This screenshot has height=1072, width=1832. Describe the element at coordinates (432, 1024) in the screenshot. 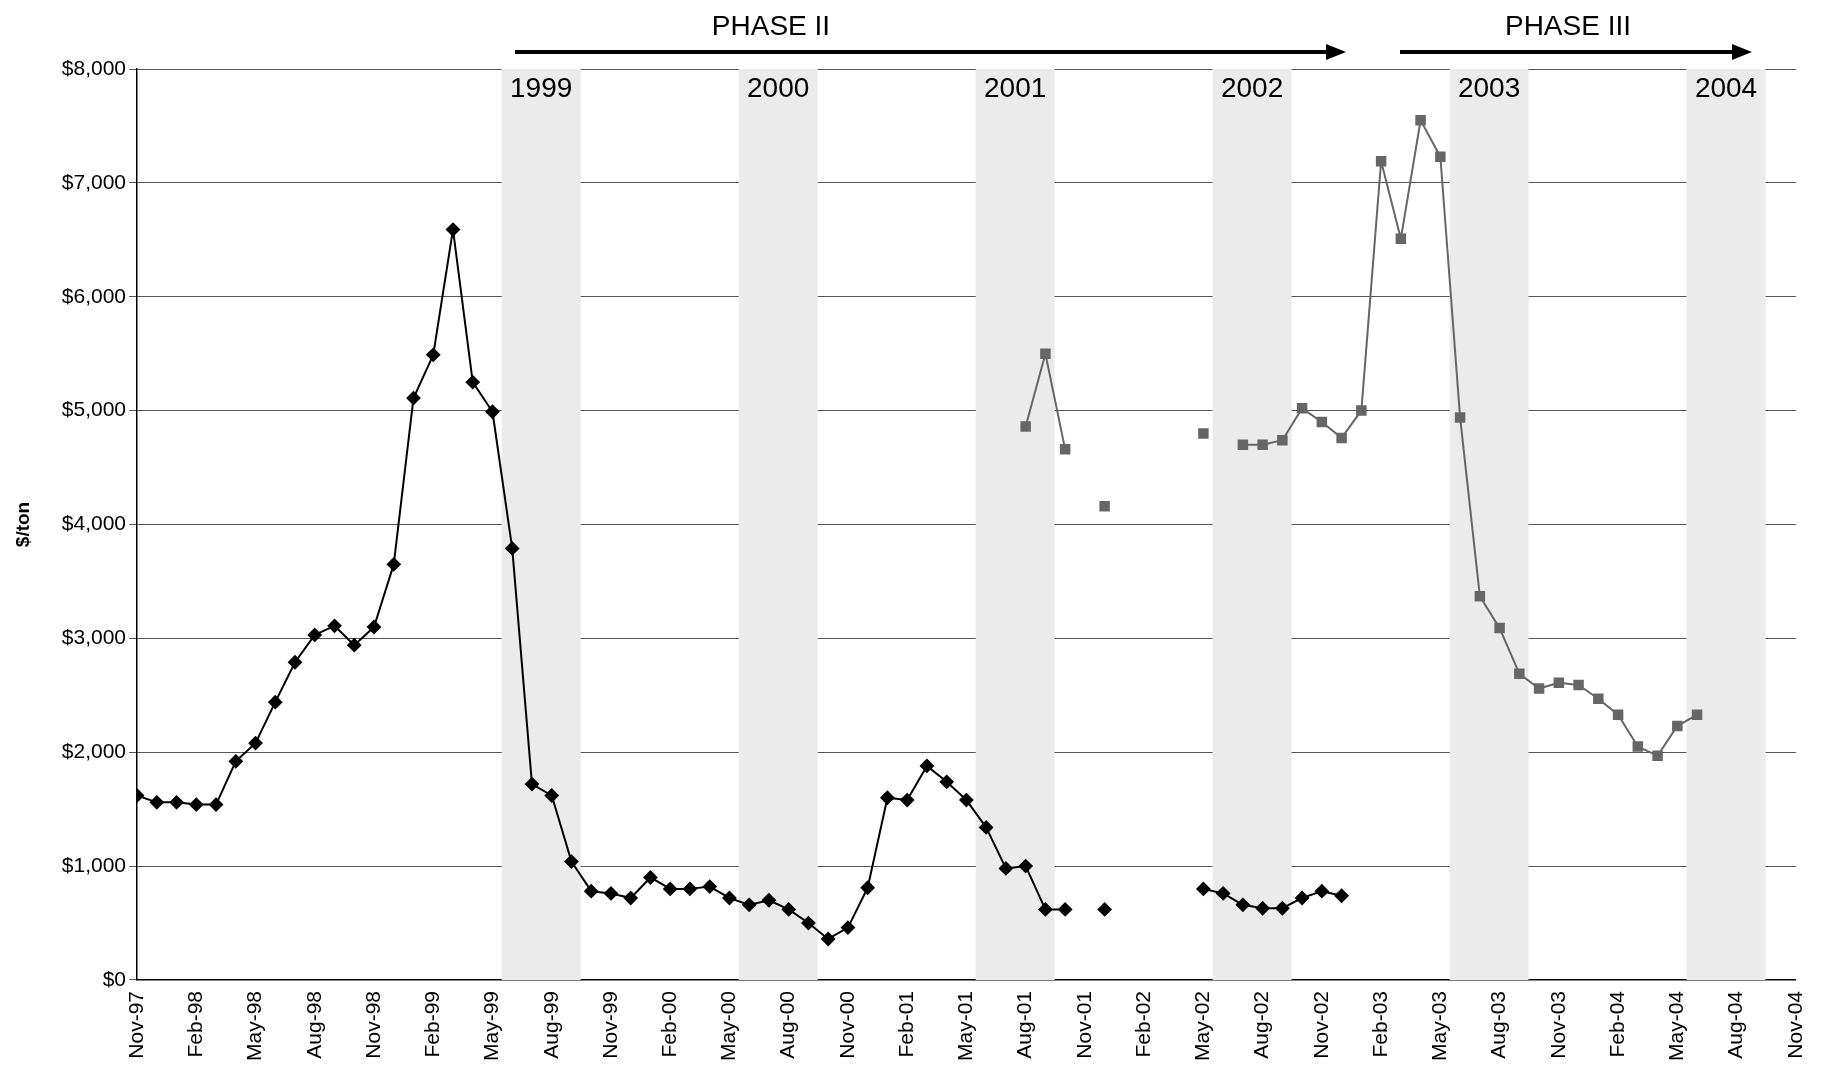

I see `x-tick-label: Feb-99` at that location.